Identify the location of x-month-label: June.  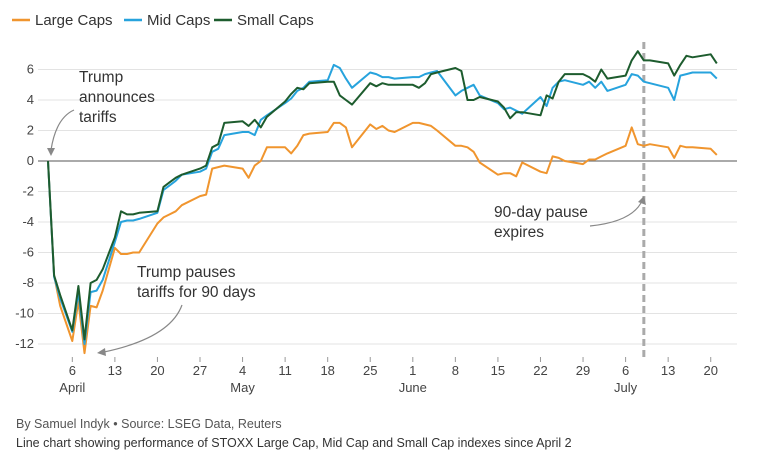
(413, 387).